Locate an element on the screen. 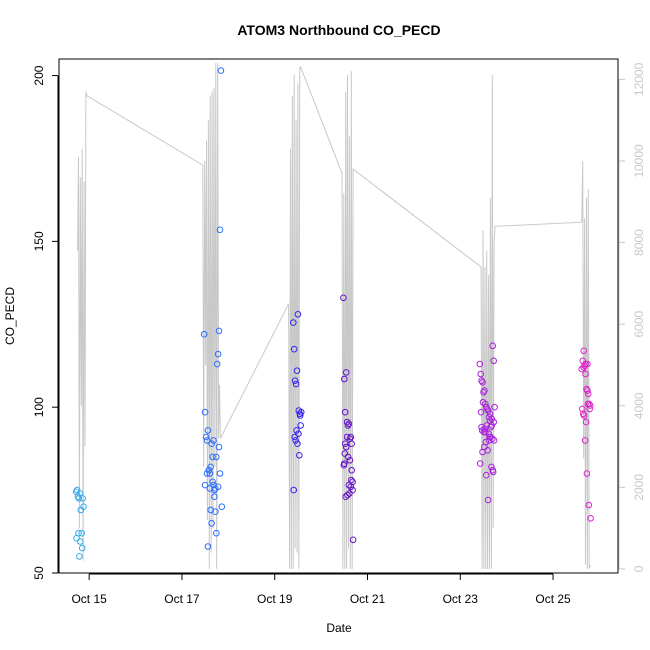 The width and height of the screenshot is (650, 650). y-axis-label: CO_PECD is located at coordinates (10, 316).